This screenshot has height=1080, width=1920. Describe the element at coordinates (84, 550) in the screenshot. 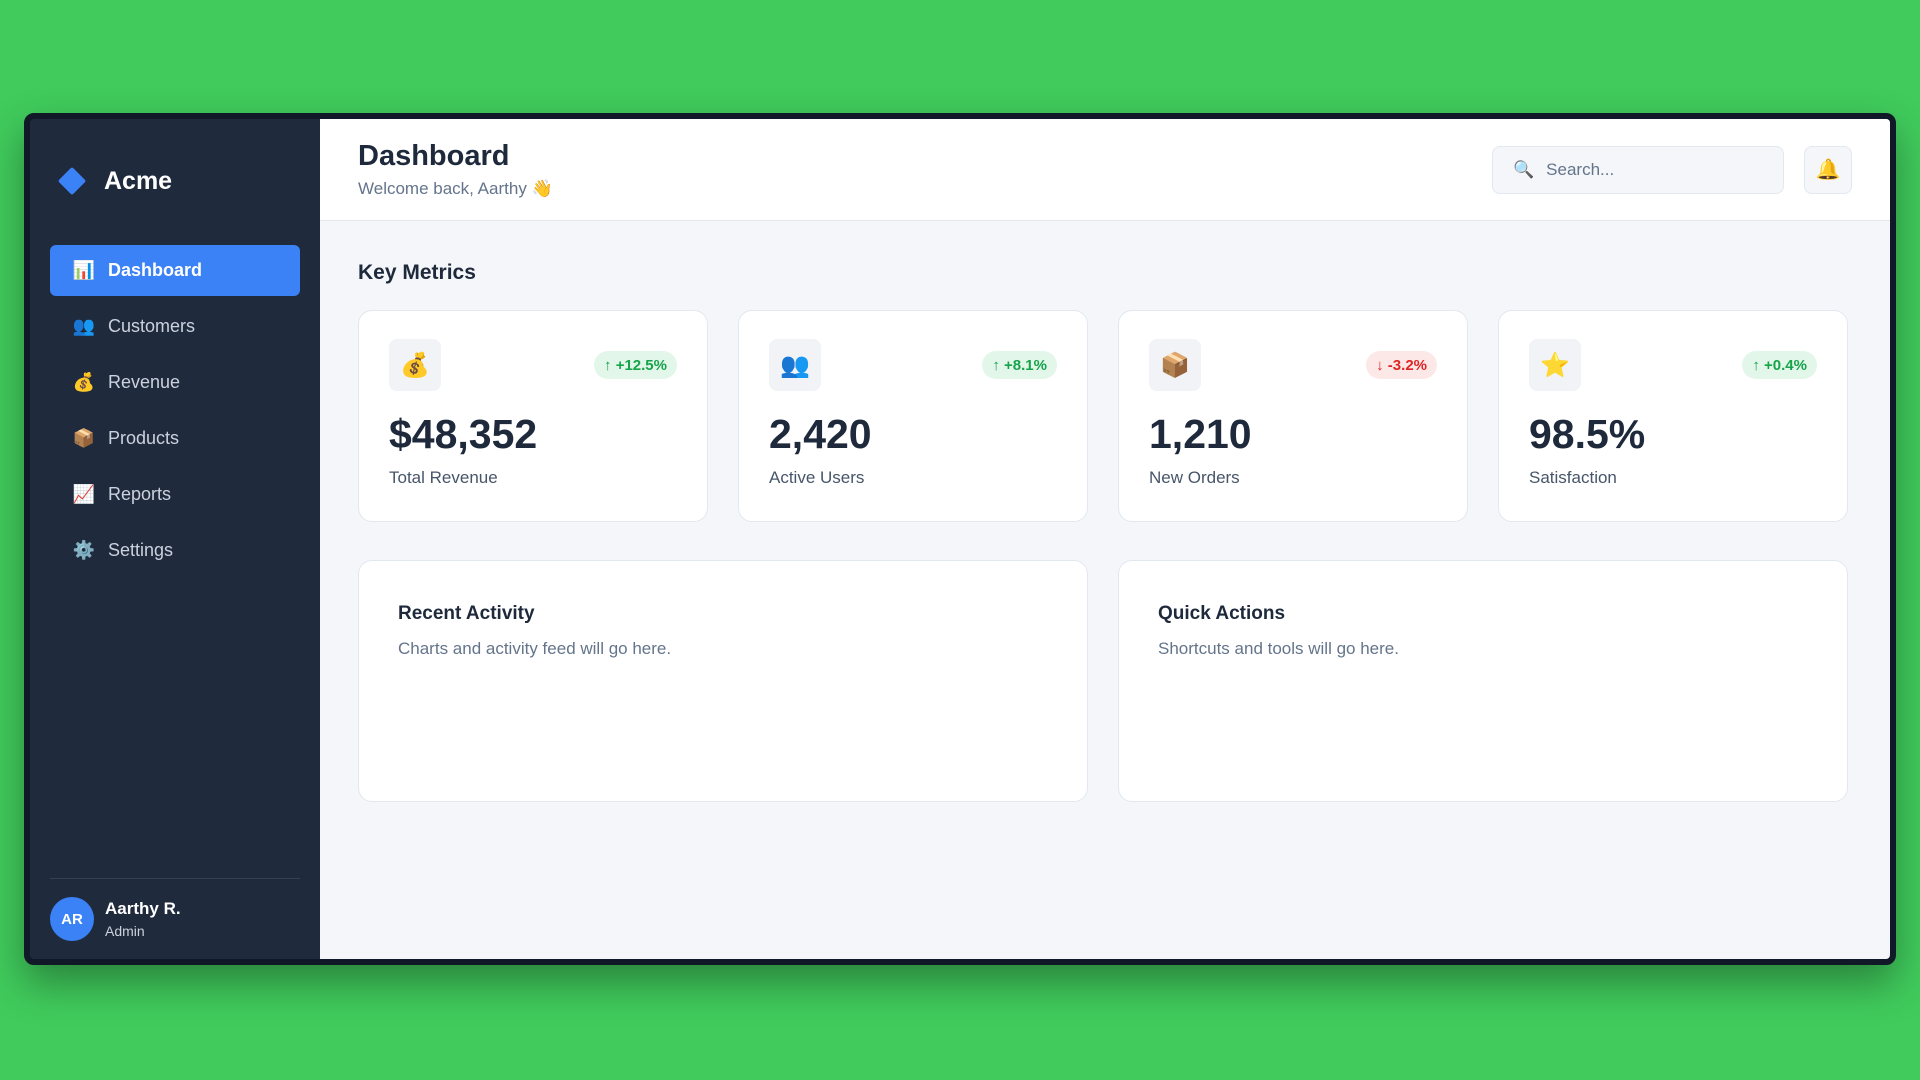

I see `gear-icon: ⚙️` at that location.